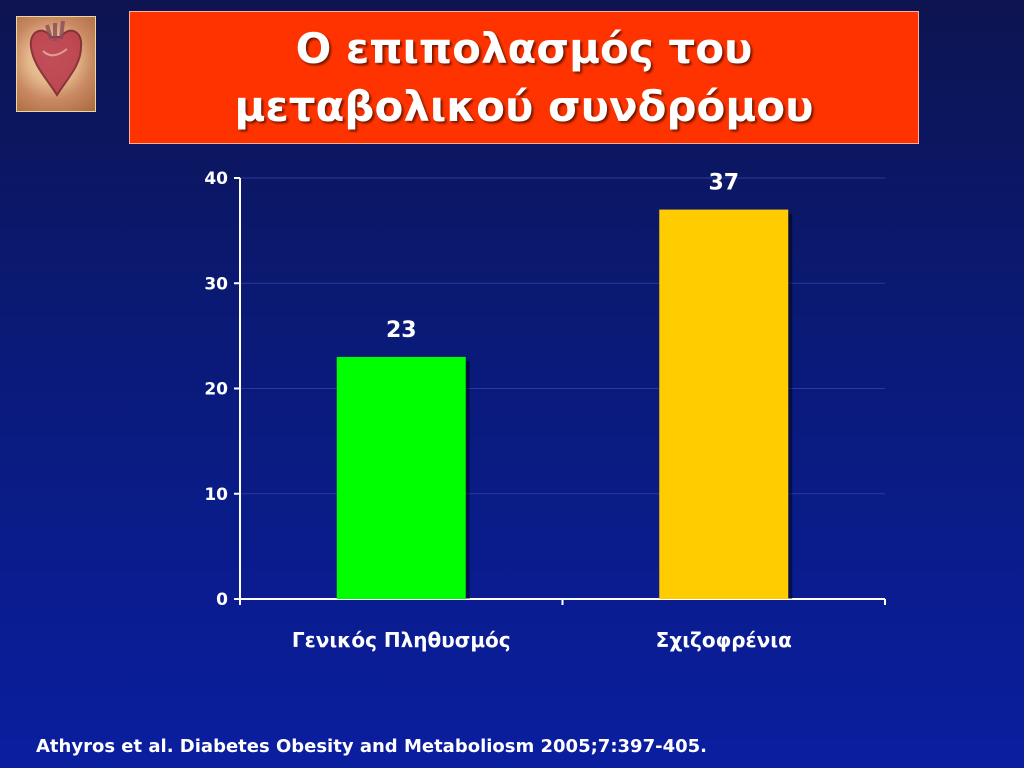 This screenshot has height=768, width=1024. I want to click on y-tick-label: 40, so click(216, 179).